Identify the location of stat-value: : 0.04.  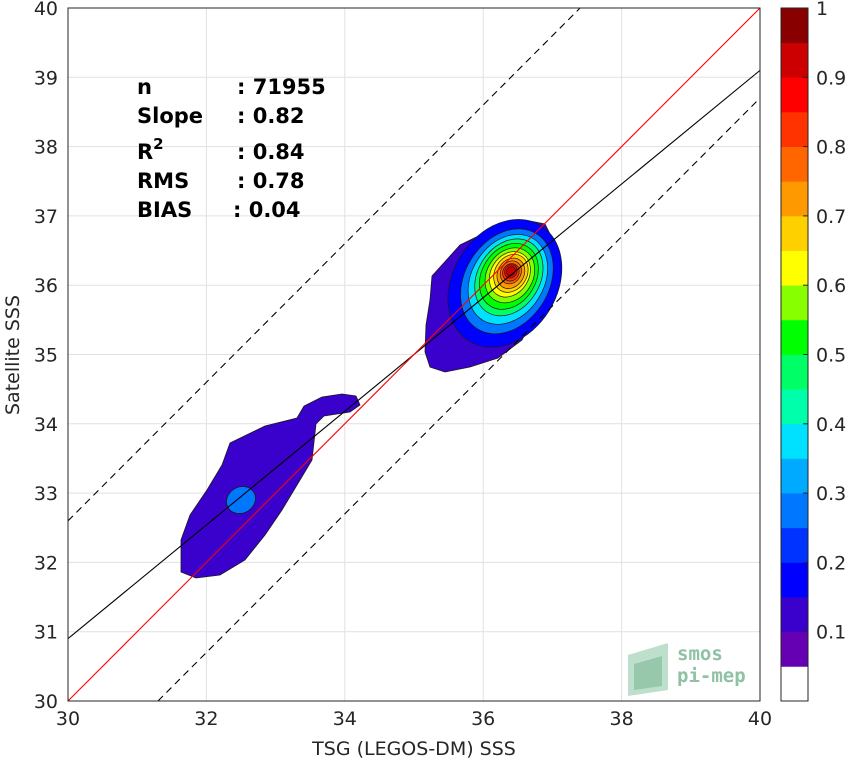
(267, 210).